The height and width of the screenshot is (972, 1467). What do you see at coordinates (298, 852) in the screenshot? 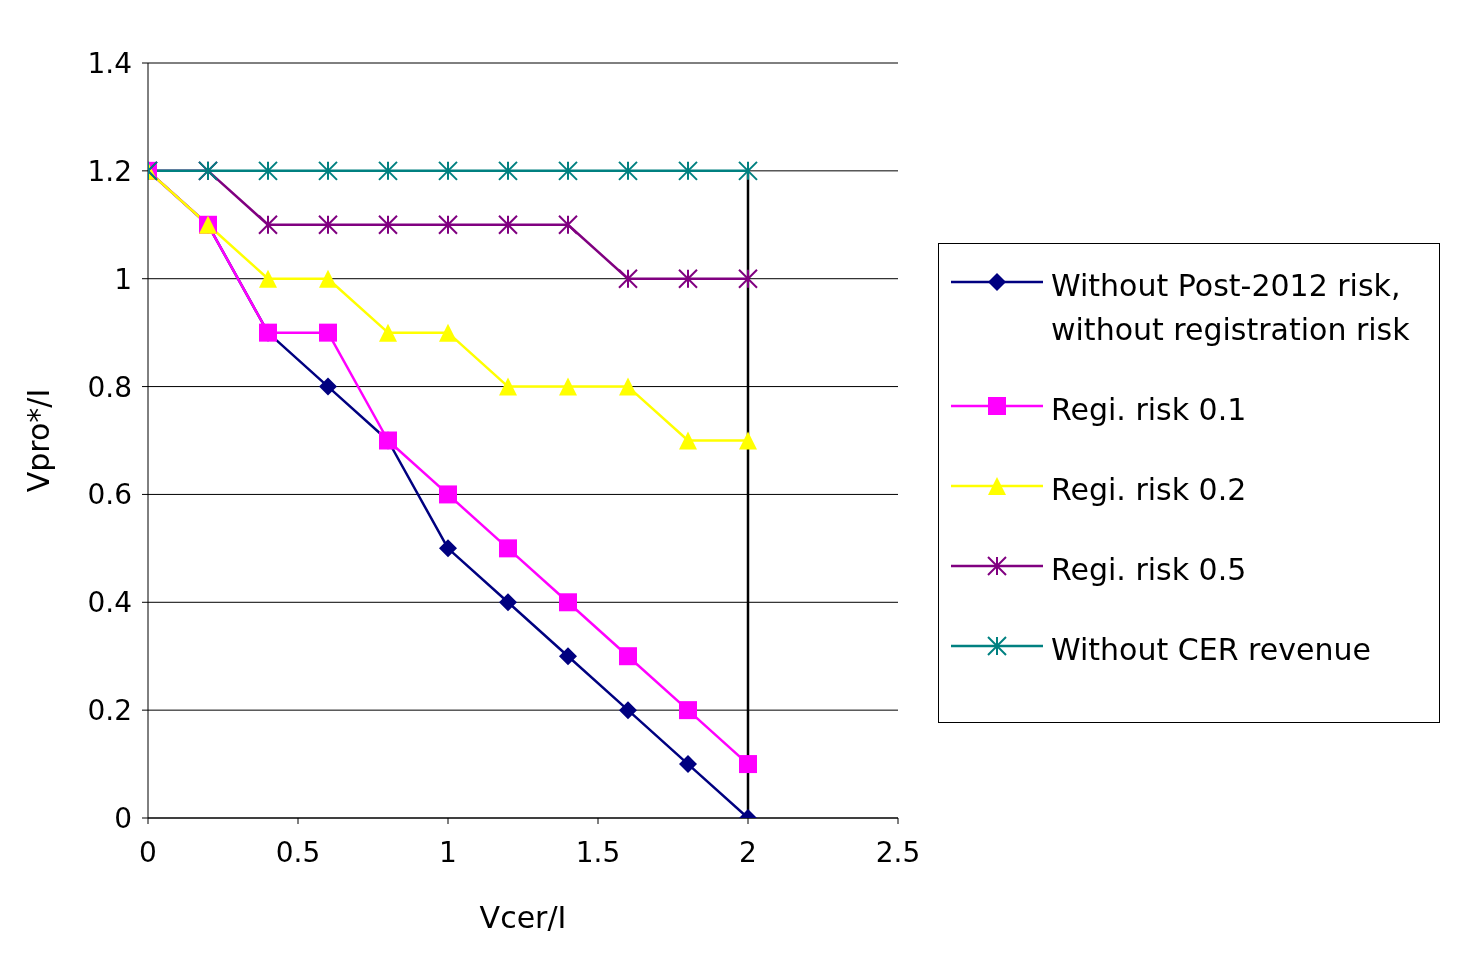
I see `x-tick-label: 0.5` at bounding box center [298, 852].